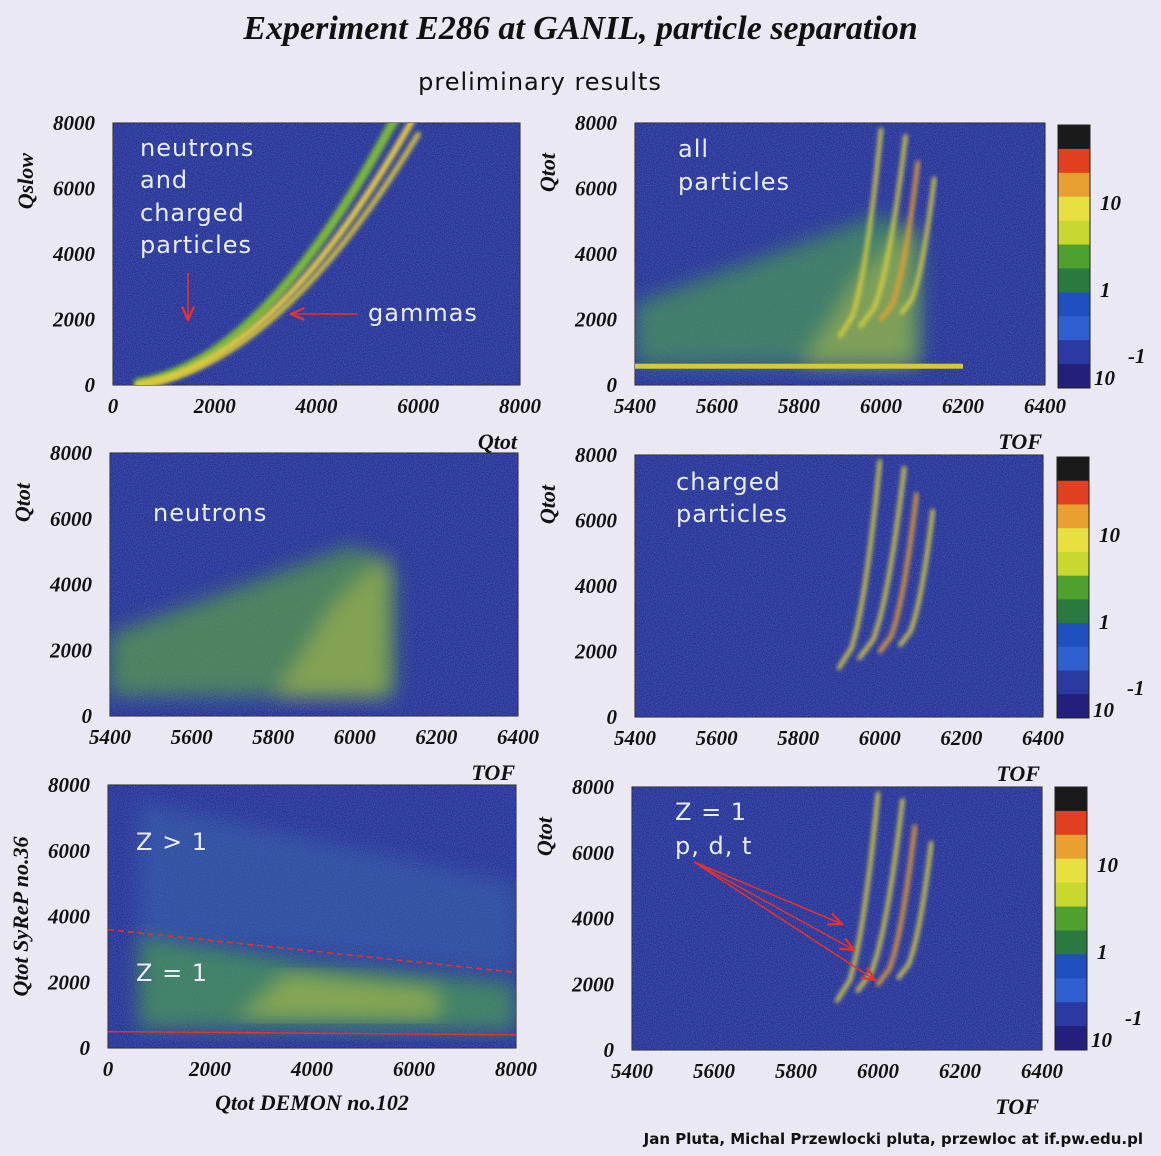 The height and width of the screenshot is (1156, 1161). What do you see at coordinates (113, 406) in the screenshot?
I see `x-tick-label: 0` at bounding box center [113, 406].